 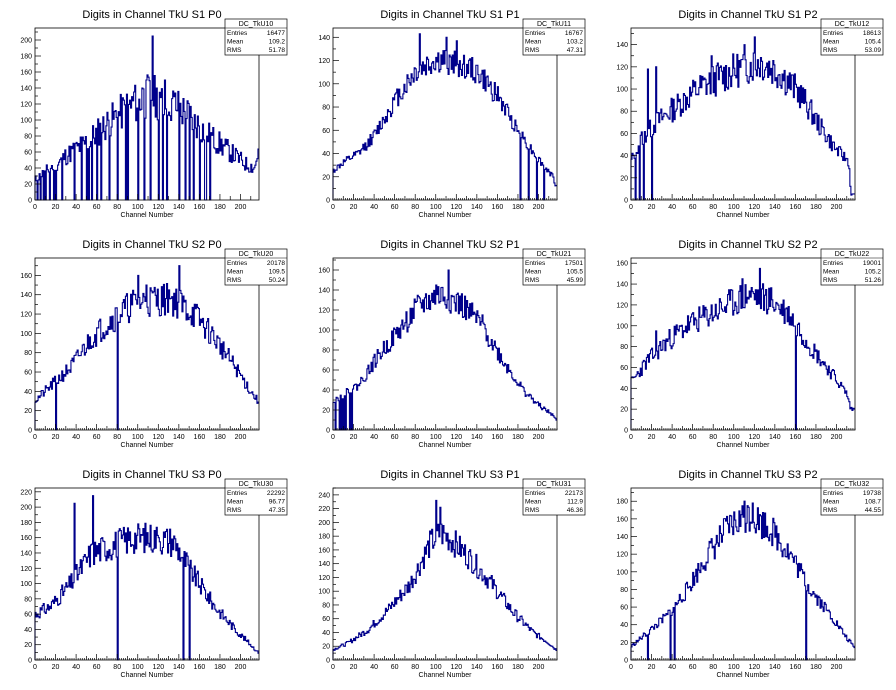 What do you see at coordinates (575, 502) in the screenshot?
I see `stats-value: 112.9` at bounding box center [575, 502].